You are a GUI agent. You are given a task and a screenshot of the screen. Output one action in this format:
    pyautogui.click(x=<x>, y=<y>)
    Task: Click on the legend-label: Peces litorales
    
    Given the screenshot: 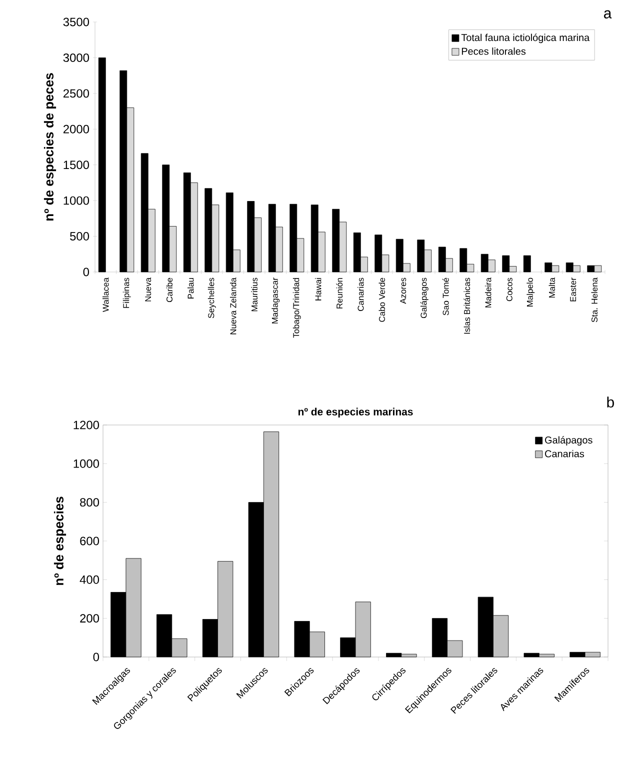 What is the action you would take?
    pyautogui.click(x=494, y=51)
    